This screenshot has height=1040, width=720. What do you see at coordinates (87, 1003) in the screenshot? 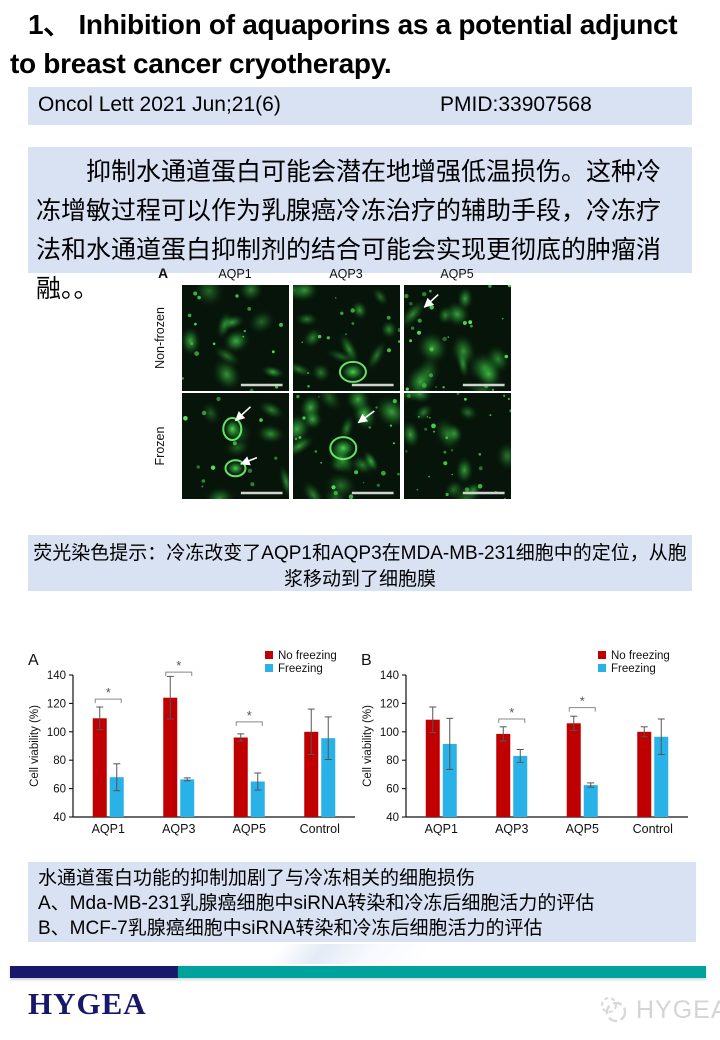
I see `brand-logo-text: HYGEA` at bounding box center [87, 1003].